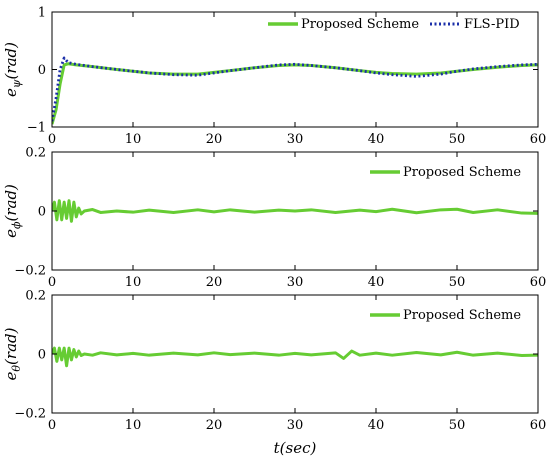  I want to click on y-tick-label: 1, so click(42, 13).